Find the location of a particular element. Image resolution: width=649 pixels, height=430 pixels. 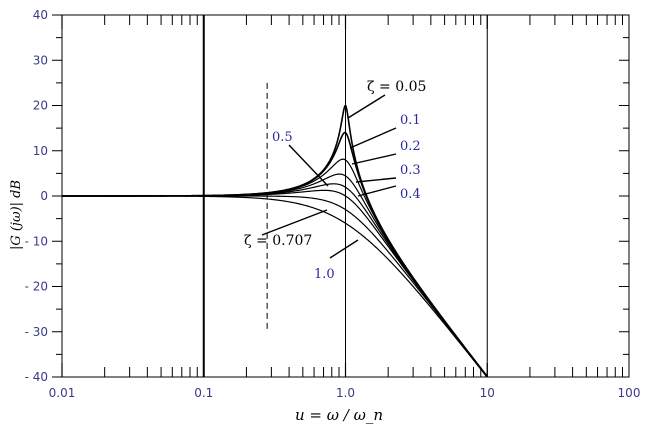

annotation-label: 0.5 is located at coordinates (282, 137).